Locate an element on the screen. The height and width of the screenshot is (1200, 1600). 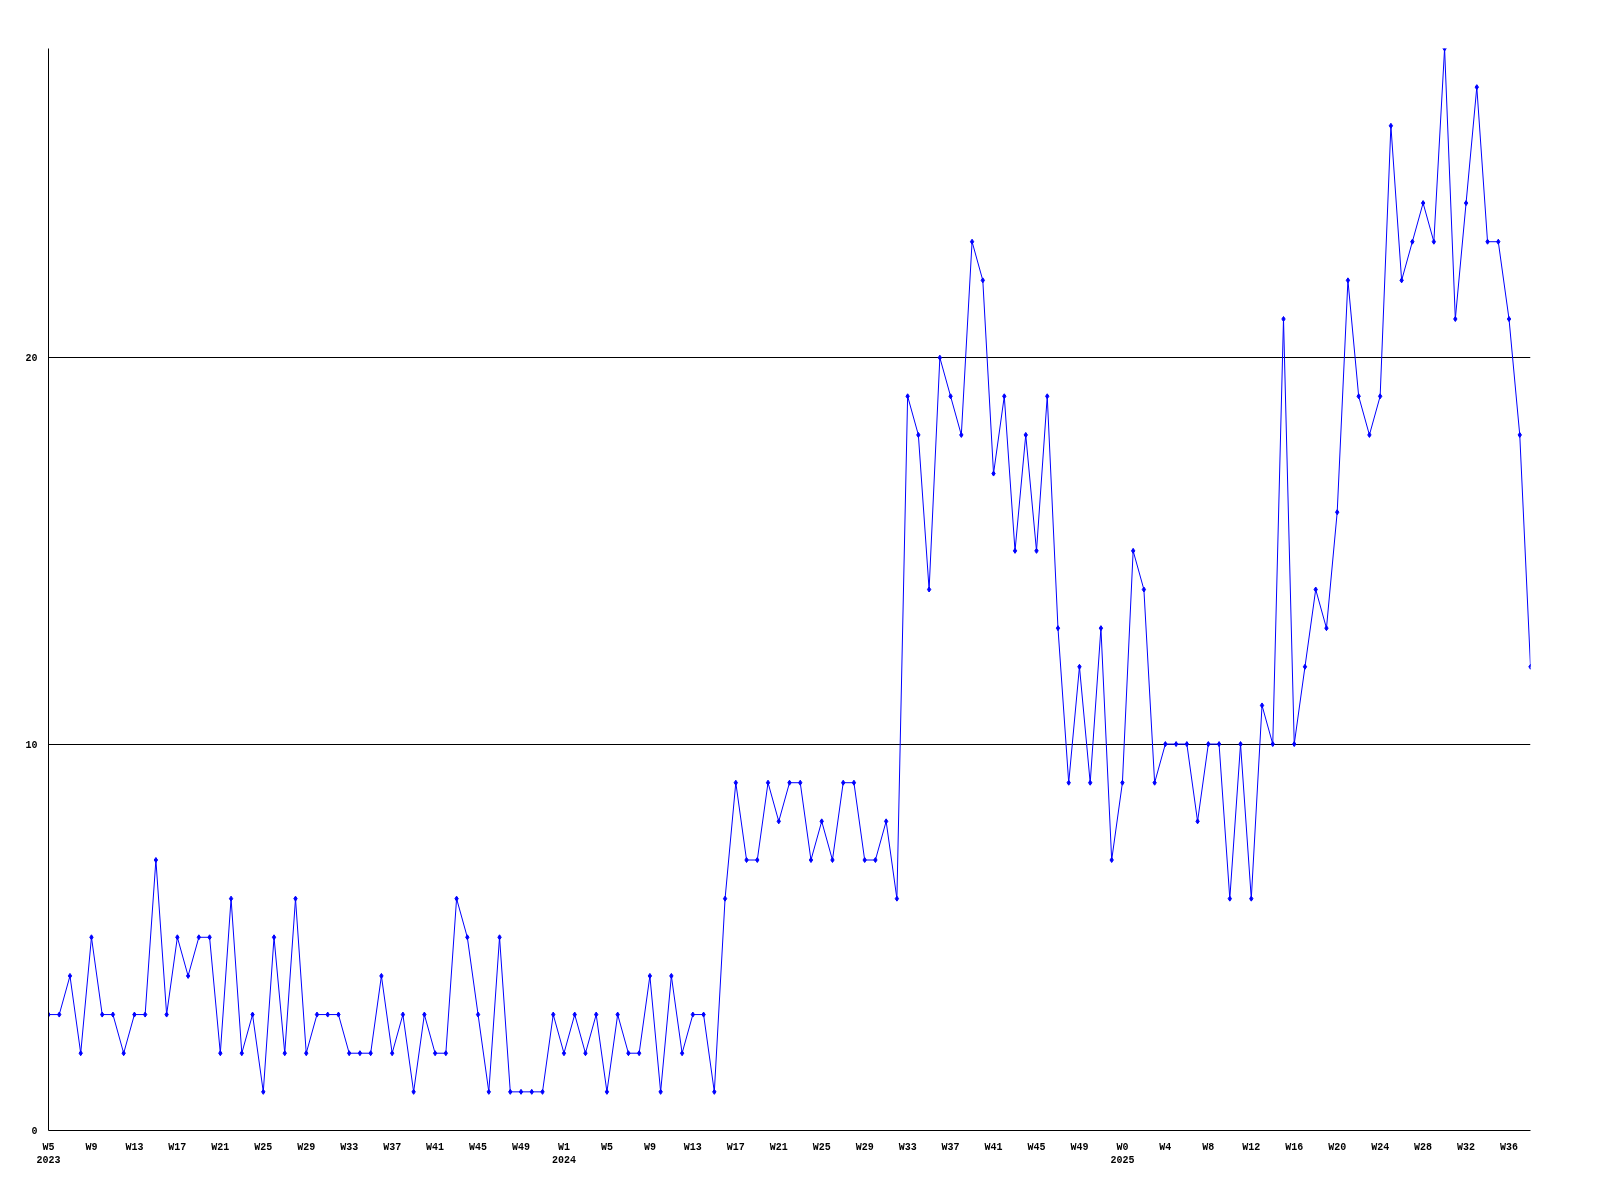
x-tick-label: W8 is located at coordinates (1208, 1147).